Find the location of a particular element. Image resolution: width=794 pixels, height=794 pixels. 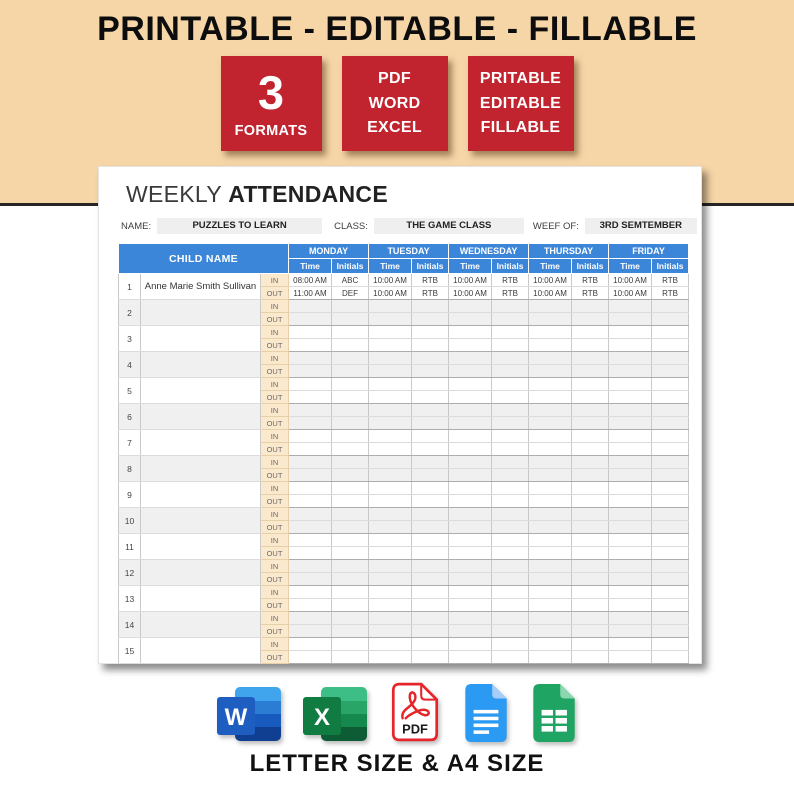

attendance-row-in: 4 IN is located at coordinates (404, 364).